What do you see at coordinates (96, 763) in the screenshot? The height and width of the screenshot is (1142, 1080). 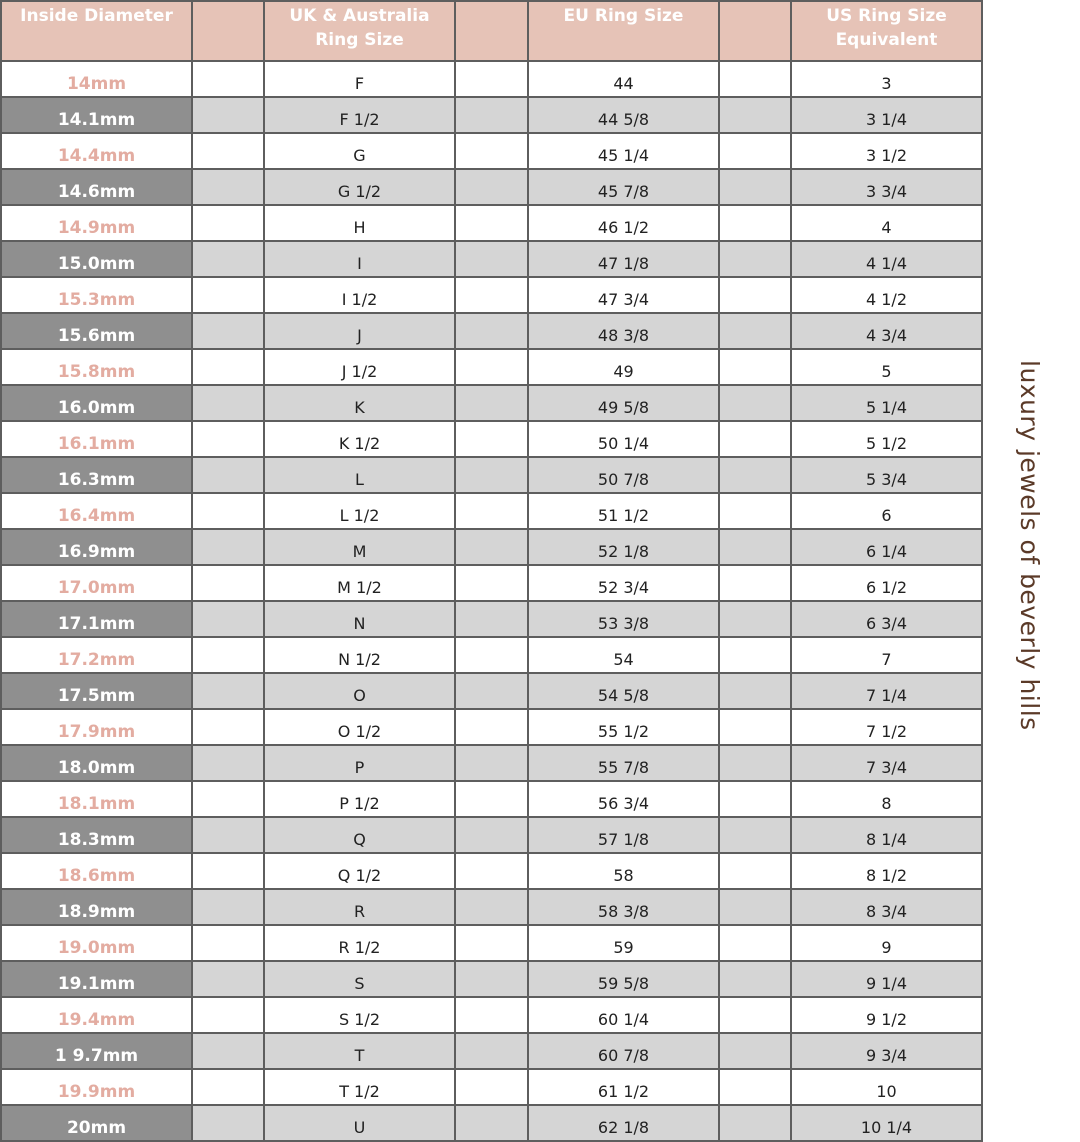 I see `diameter-cell: 18.0mm` at bounding box center [96, 763].